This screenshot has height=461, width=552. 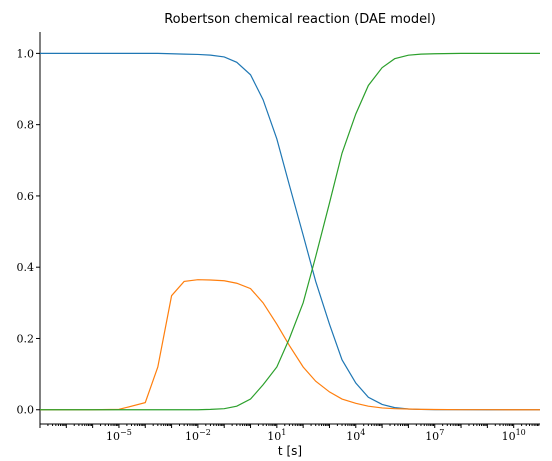 What do you see at coordinates (26, 53) in the screenshot?
I see `y-tick-label: 1.0` at bounding box center [26, 53].